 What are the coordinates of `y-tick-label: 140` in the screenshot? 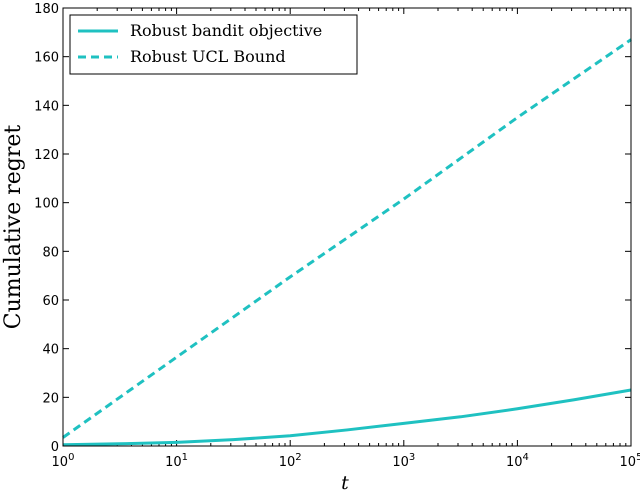 It's located at (46, 106).